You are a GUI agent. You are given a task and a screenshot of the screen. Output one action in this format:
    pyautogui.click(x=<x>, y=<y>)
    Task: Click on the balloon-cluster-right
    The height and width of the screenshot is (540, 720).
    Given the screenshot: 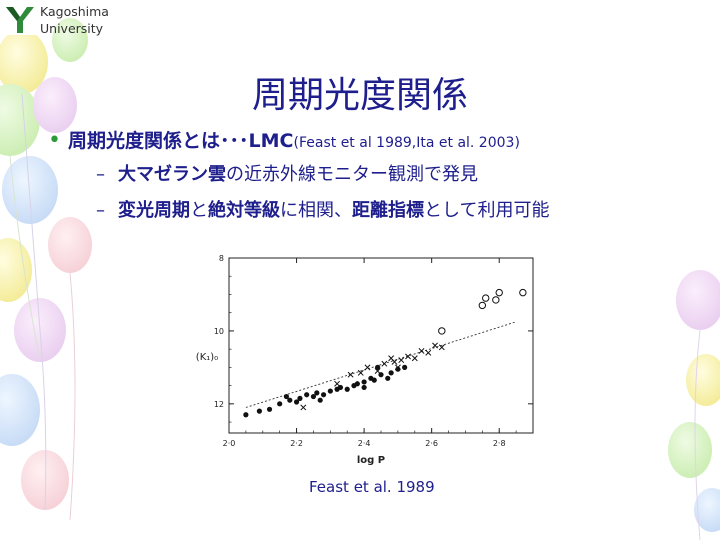 What is the action you would take?
    pyautogui.click(x=694, y=405)
    